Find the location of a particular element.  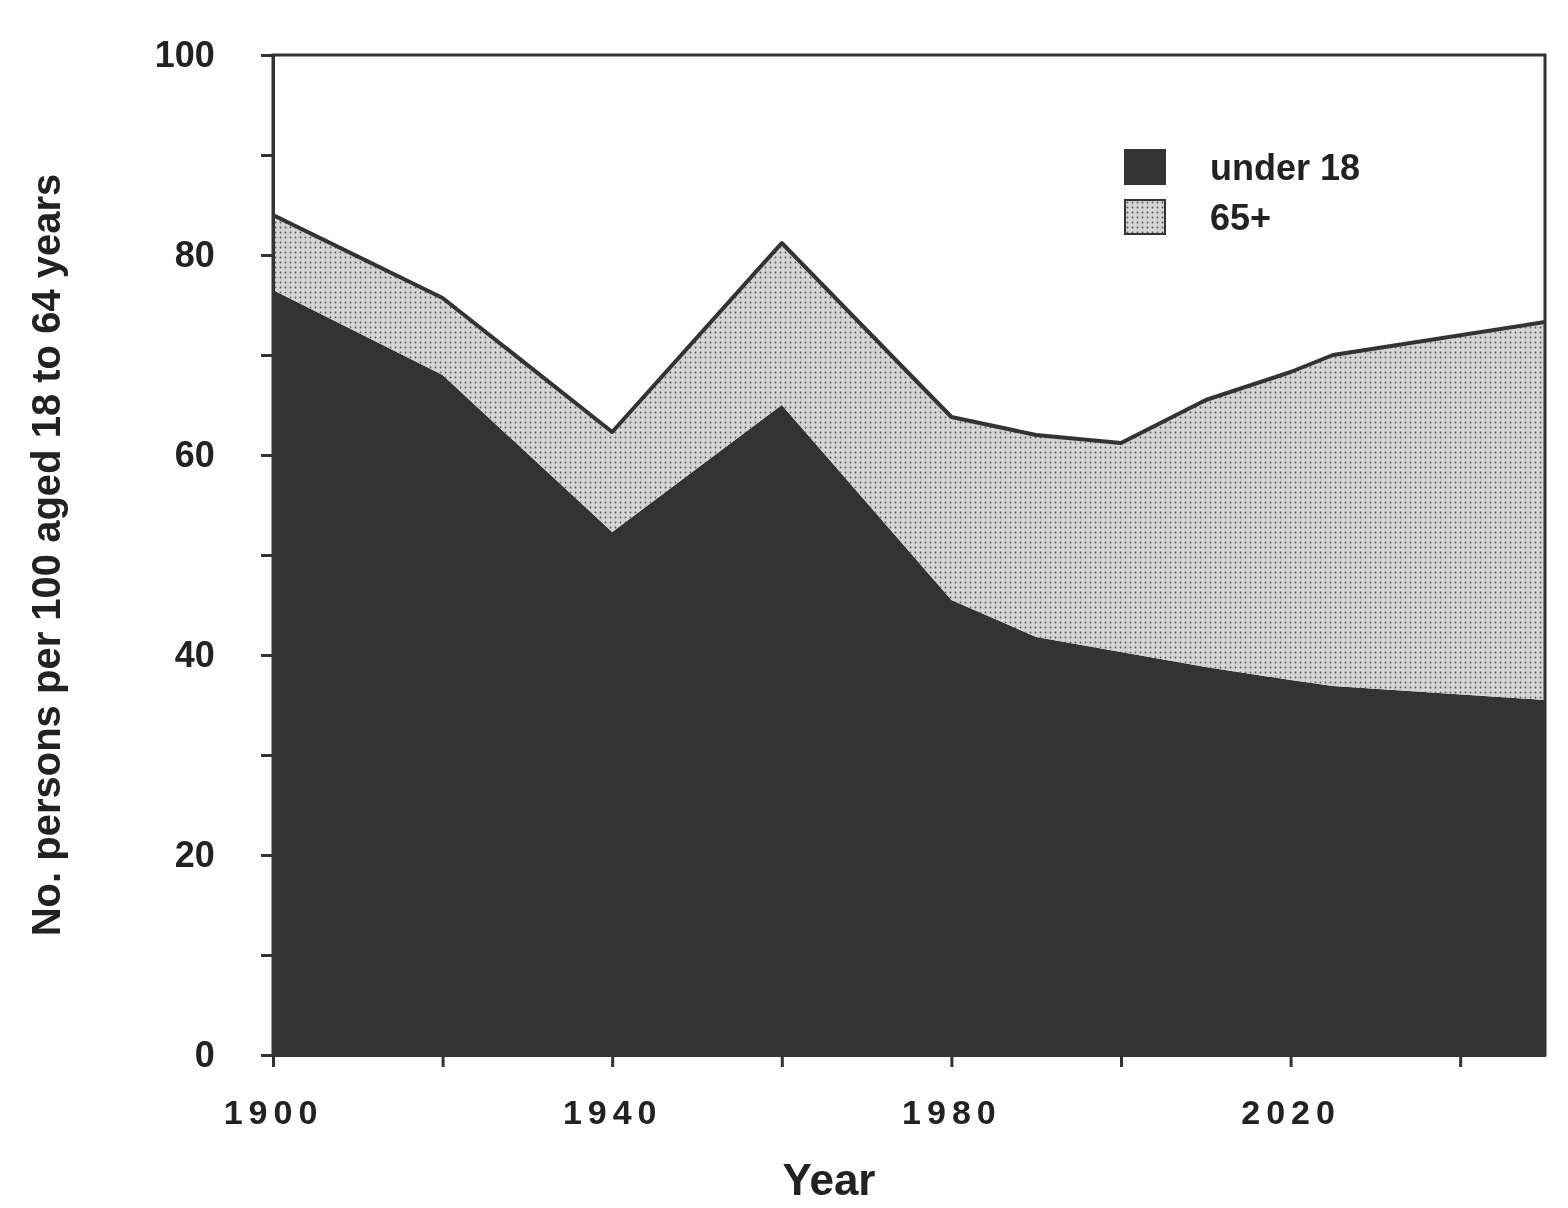

x-tick-label: 2020 is located at coordinates (1291, 1112).